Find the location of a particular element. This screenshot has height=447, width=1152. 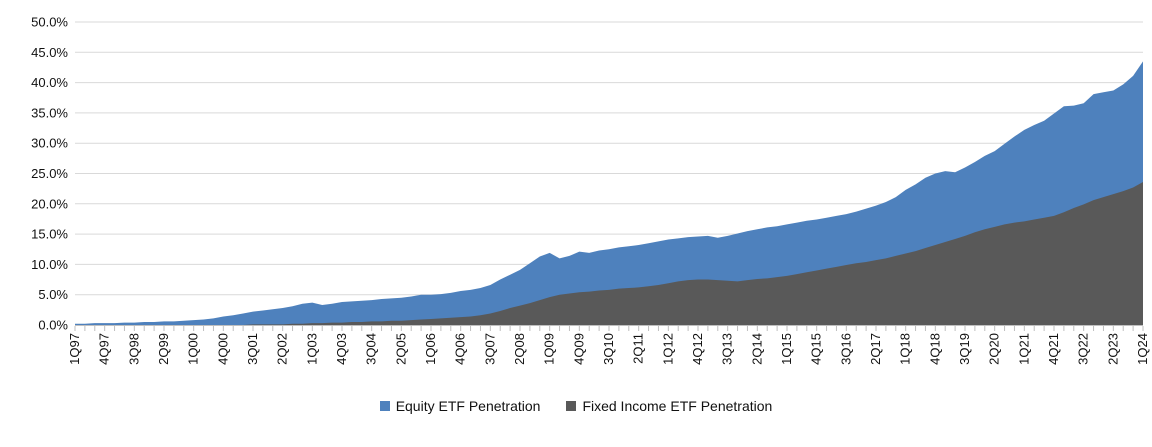

svg-text: 2Q05 is located at coordinates (400, 349).